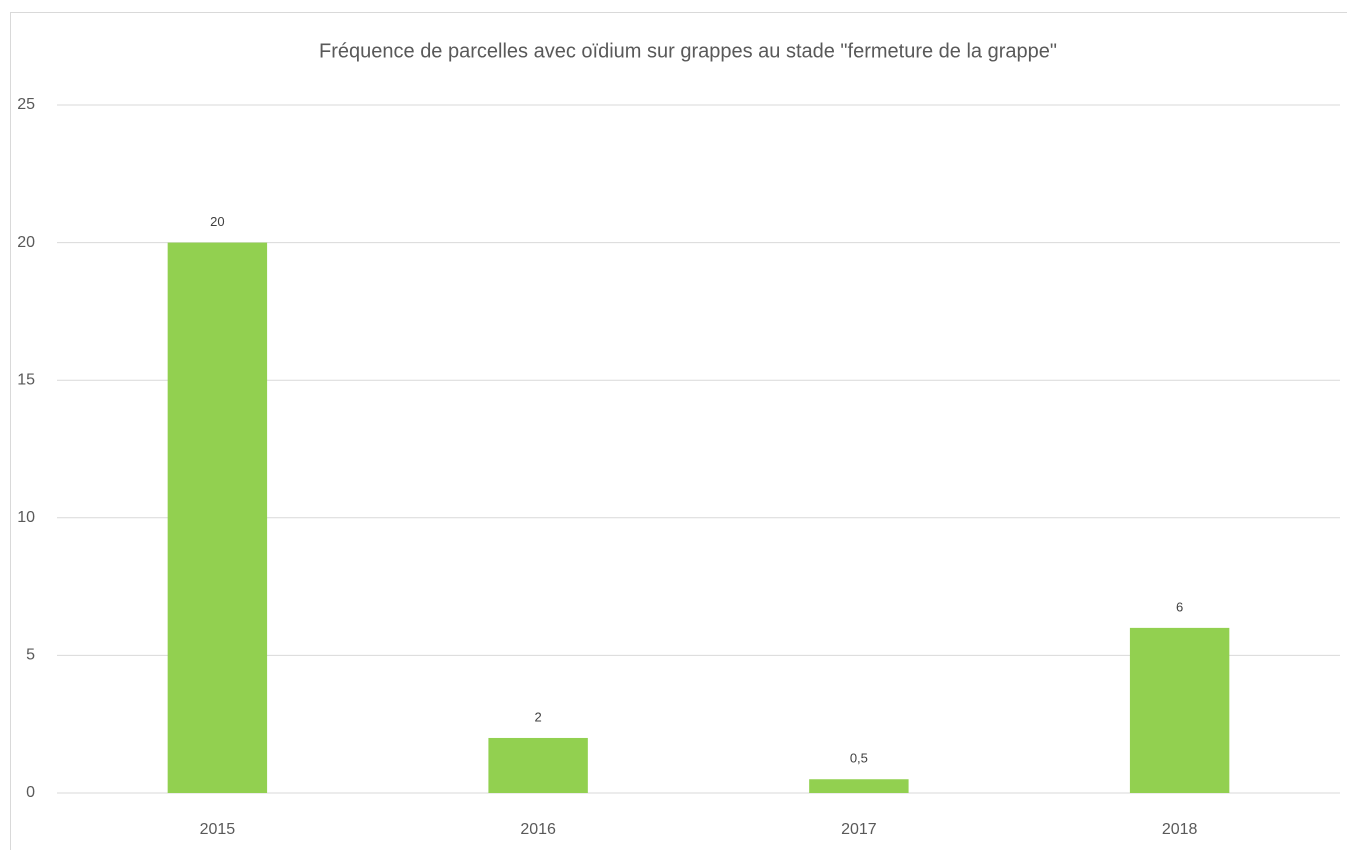 The image size is (1347, 850). What do you see at coordinates (1180, 829) in the screenshot?
I see `x-tick-label: 2018` at bounding box center [1180, 829].